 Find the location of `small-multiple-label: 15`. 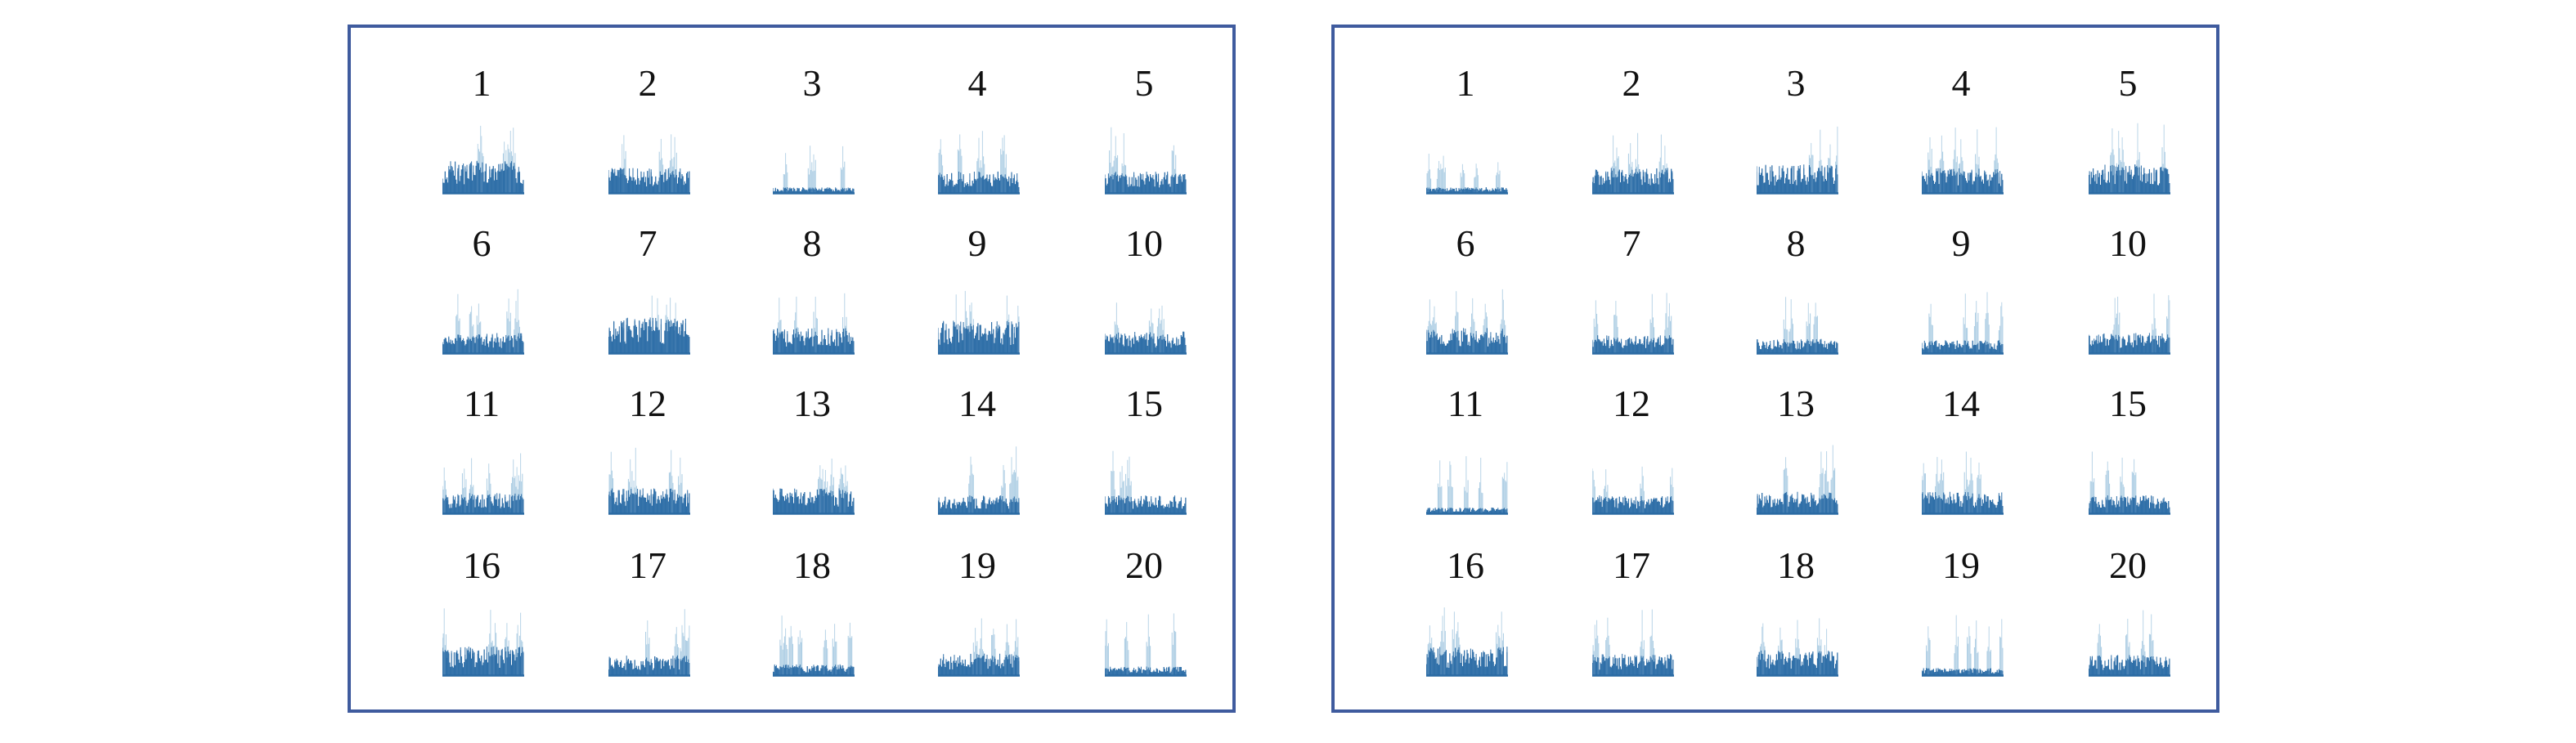

small-multiple-label: 15 is located at coordinates (1144, 403).